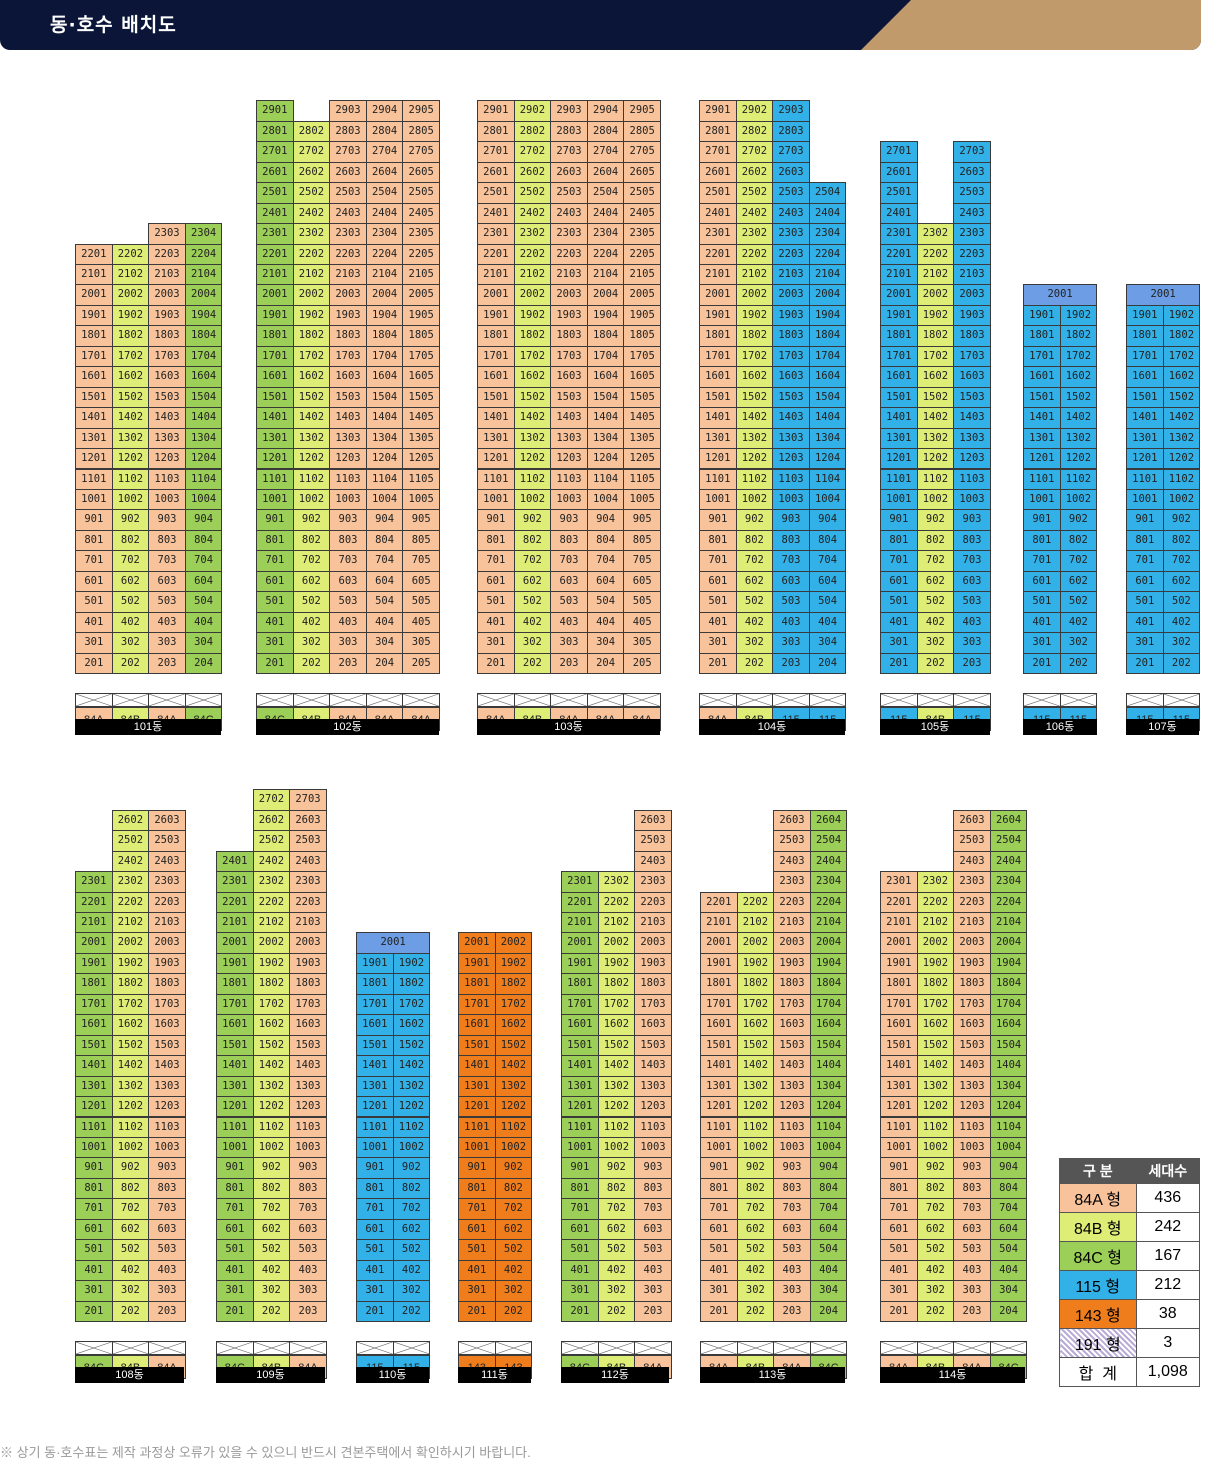  I want to click on unit-cell: 2602, so click(754, 172).